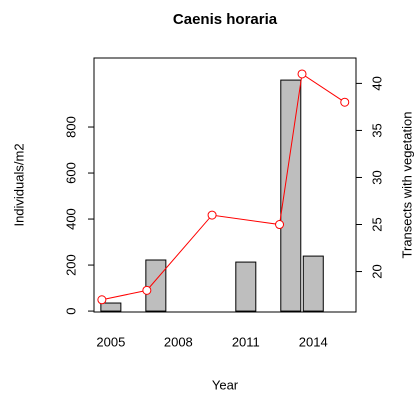 The width and height of the screenshot is (419, 403). I want to click on y2-tick-label: 40, so click(376, 83).